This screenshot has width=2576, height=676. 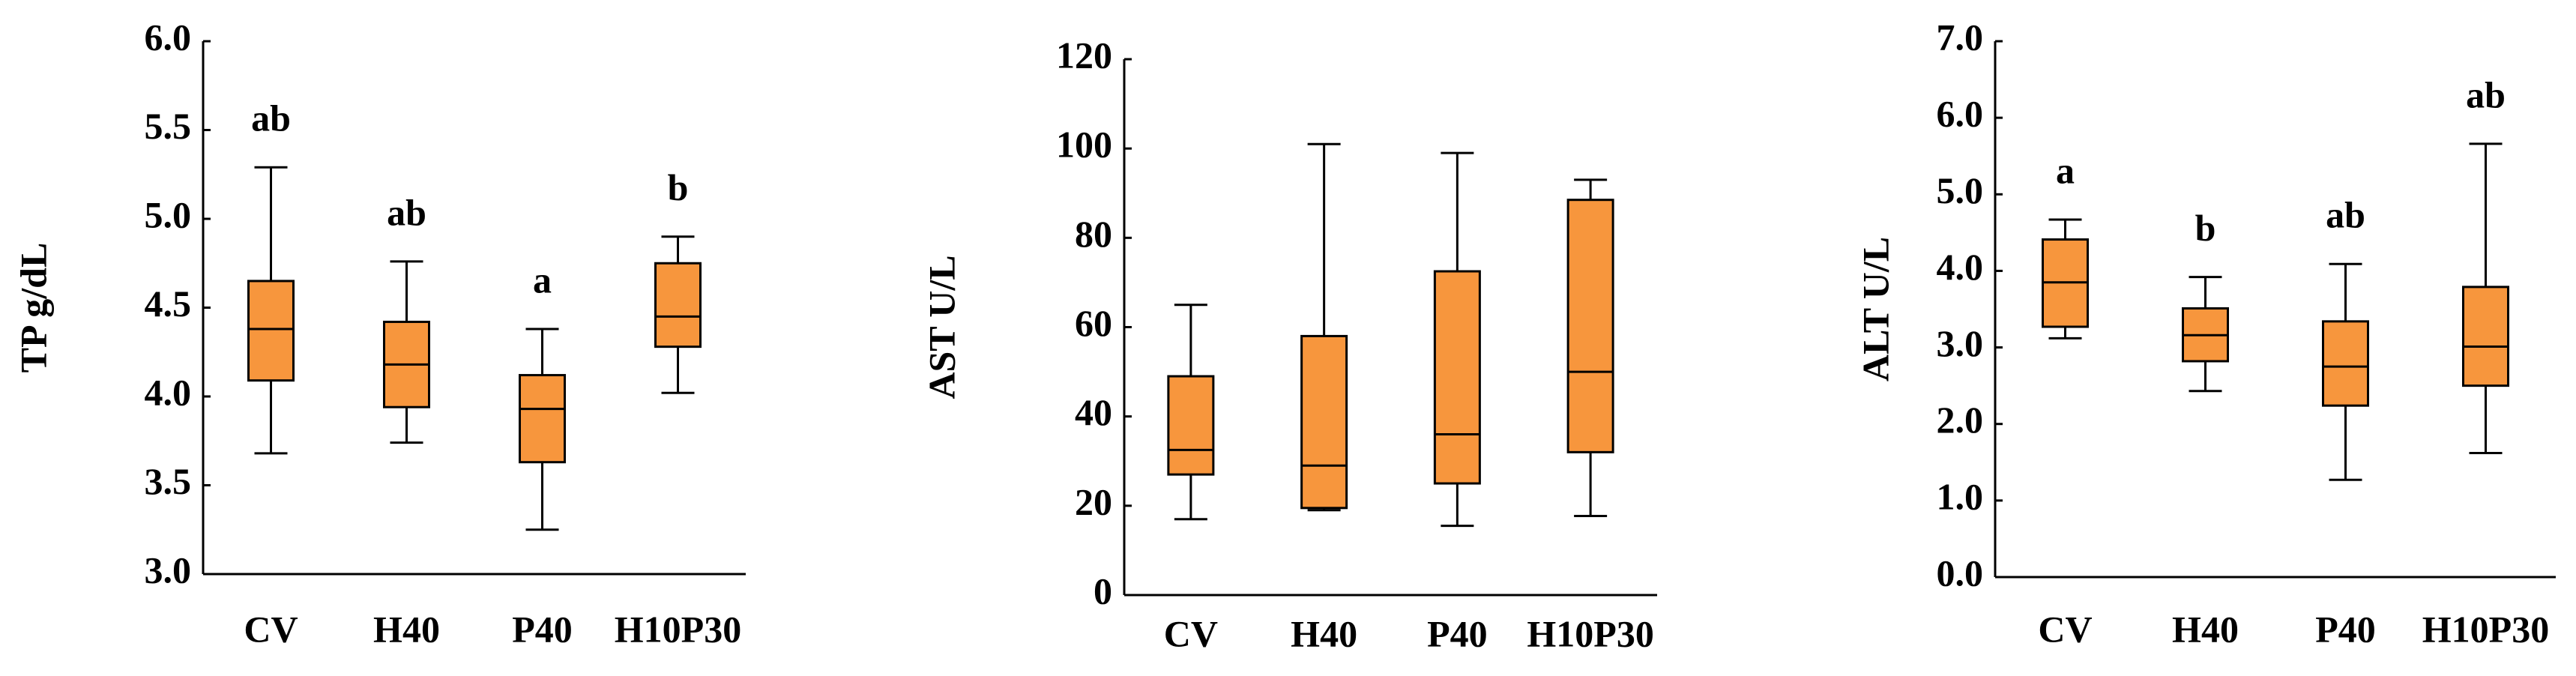 I want to click on y-axis-label: AST U/L, so click(x=941, y=327).